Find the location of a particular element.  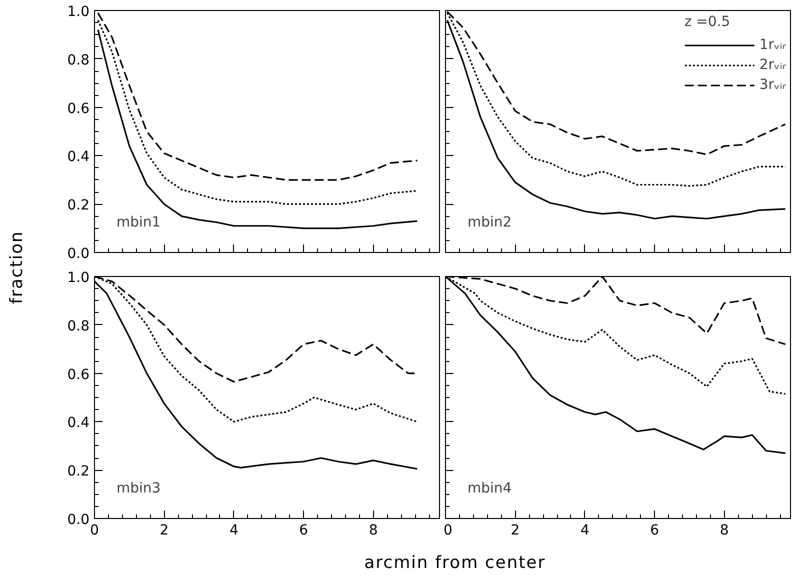

legend-label: 1rᵥᵢᵣ is located at coordinates (772, 45).